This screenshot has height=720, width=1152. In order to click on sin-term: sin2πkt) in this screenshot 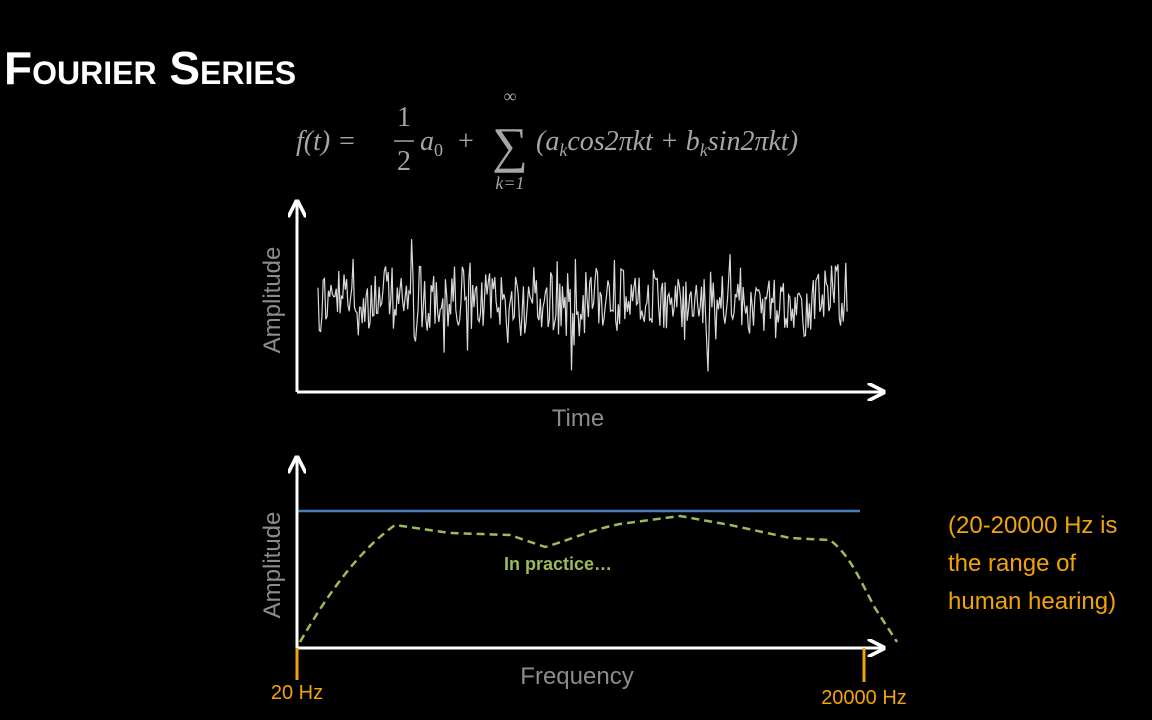, I will do `click(753, 141)`.